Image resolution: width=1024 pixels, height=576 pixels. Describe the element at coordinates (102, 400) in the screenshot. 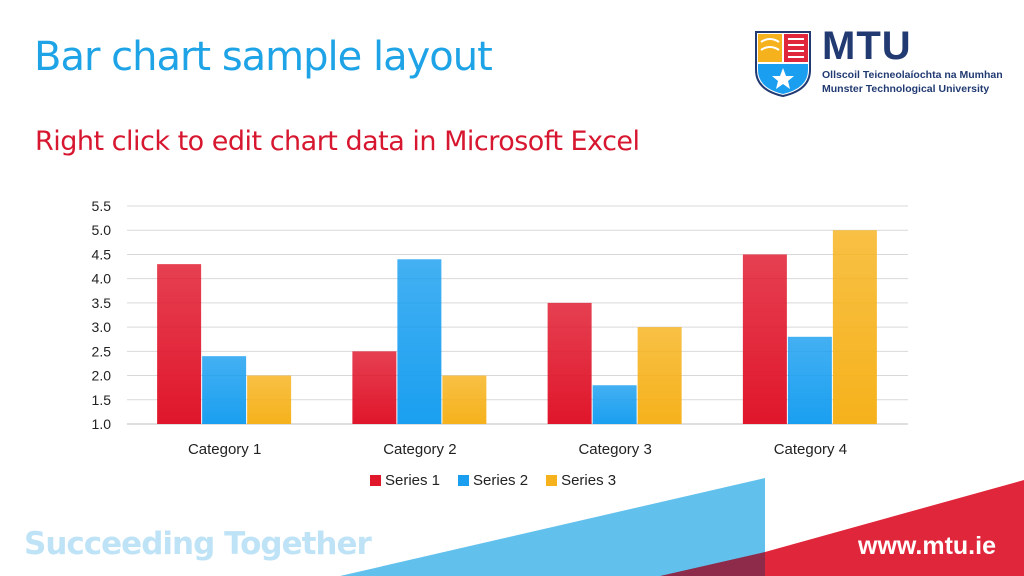

I see `y-tick-label: 1.5` at that location.